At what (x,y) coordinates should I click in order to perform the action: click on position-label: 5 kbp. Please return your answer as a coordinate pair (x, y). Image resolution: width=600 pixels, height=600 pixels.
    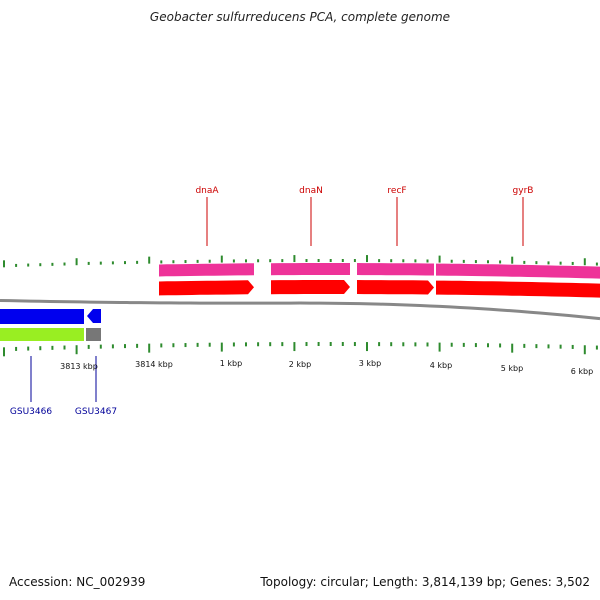
    Looking at the image, I should click on (512, 368).